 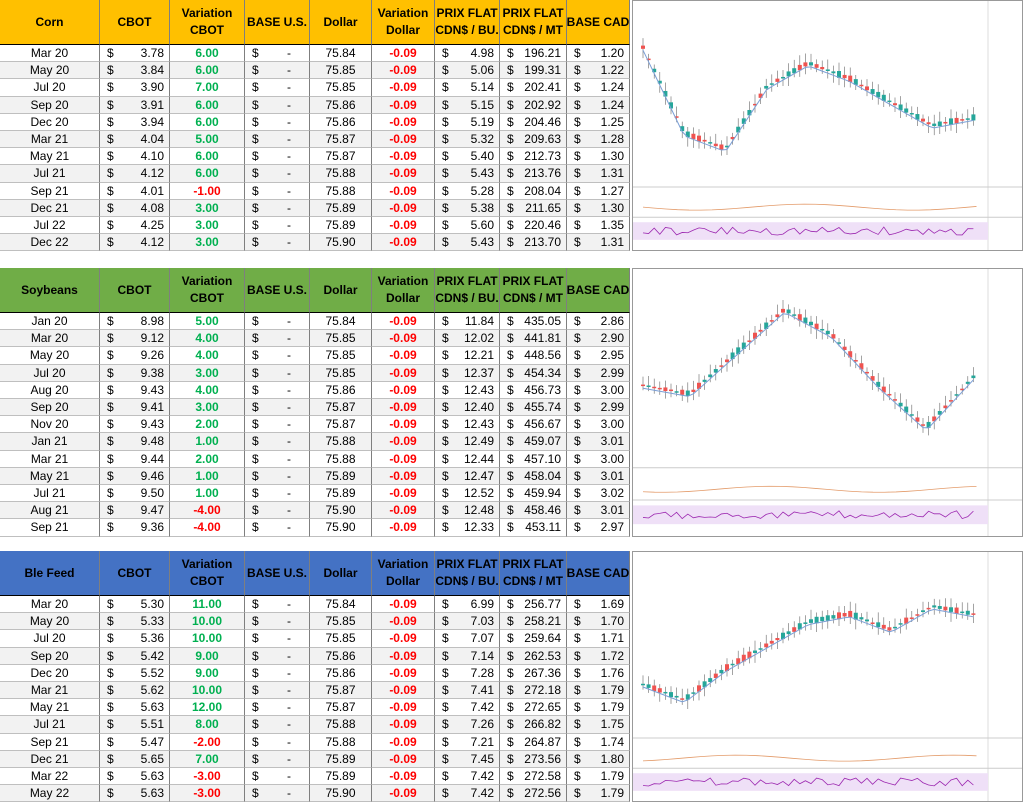 I want to click on cell-value: 435.05, so click(x=542, y=321).